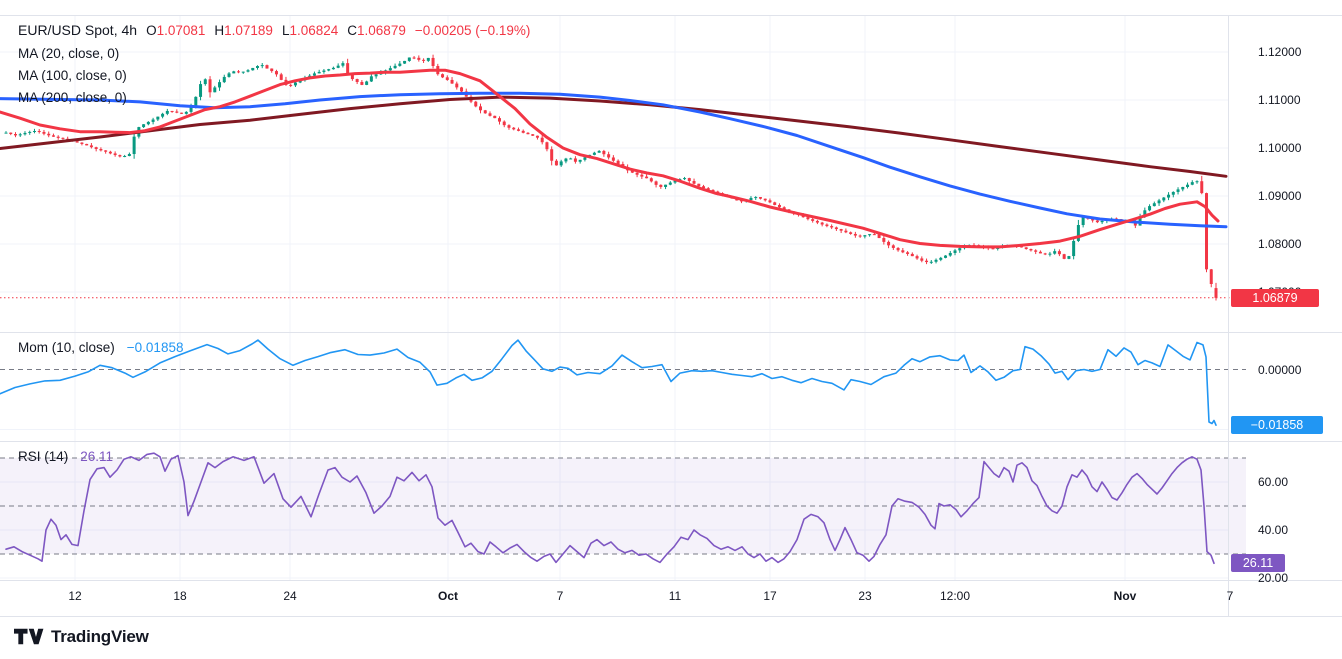 This screenshot has width=1342, height=659. Describe the element at coordinates (955, 596) in the screenshot. I see `time-tick-label: 12:00` at that location.